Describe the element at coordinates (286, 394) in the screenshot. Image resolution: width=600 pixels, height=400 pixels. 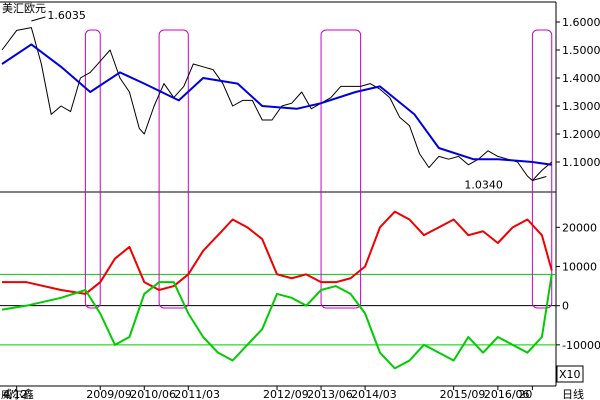
I see `x-tick-label: 2012/09` at that location.